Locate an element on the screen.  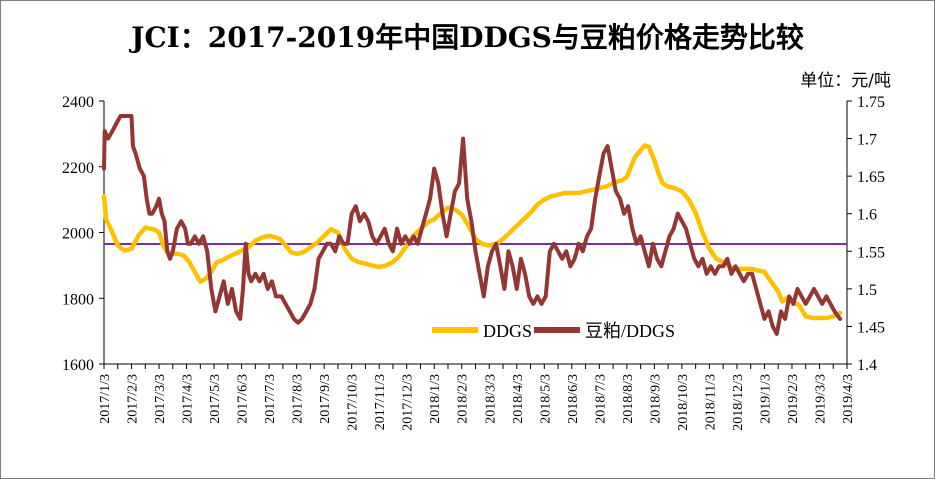
x-tick-label: 2019/4/3 is located at coordinates (848, 399).